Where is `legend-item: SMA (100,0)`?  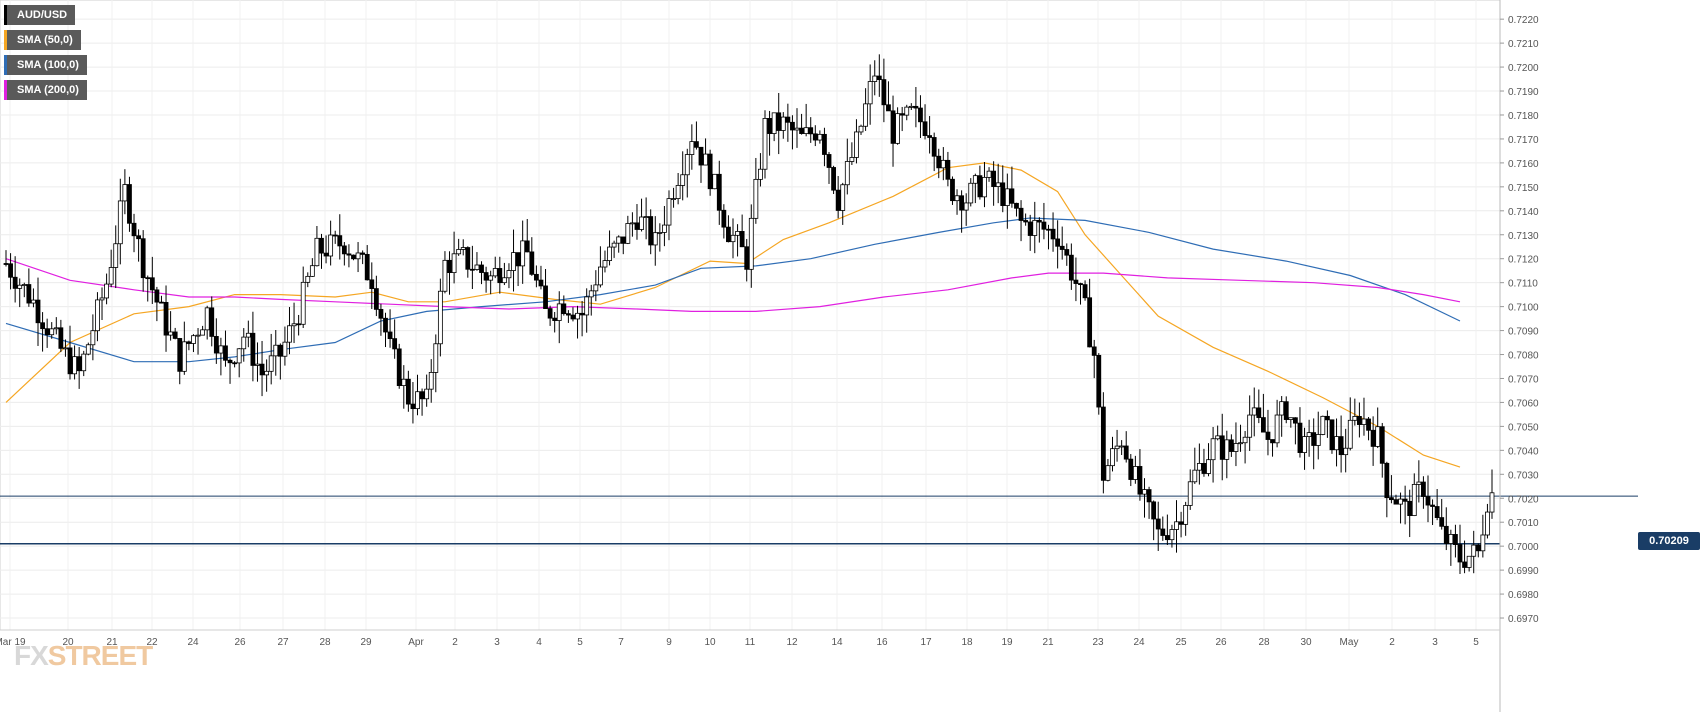
legend-item: SMA (100,0) is located at coordinates (45, 65).